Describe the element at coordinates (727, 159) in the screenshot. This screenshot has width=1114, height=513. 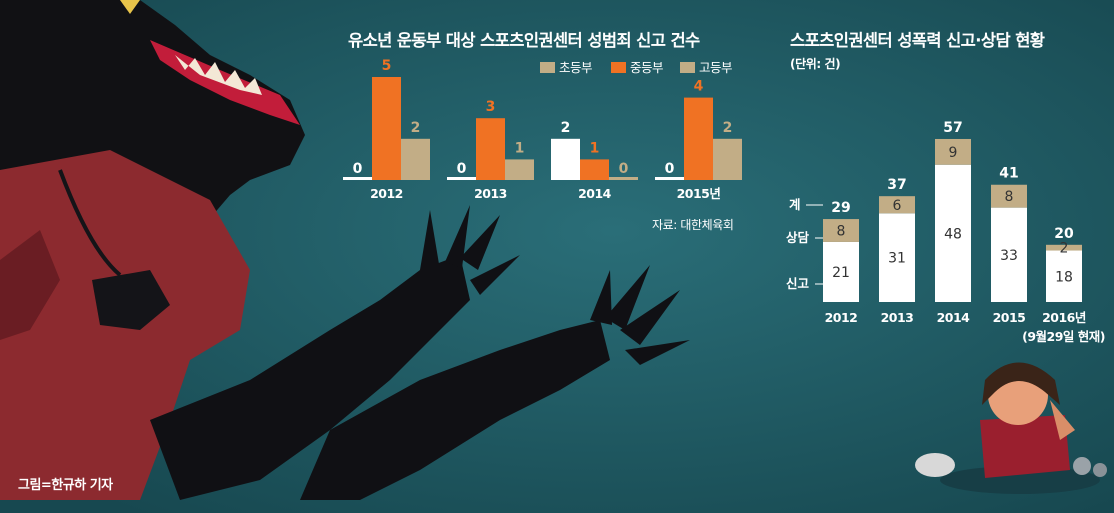
I see `bar-고등부-2015년` at that location.